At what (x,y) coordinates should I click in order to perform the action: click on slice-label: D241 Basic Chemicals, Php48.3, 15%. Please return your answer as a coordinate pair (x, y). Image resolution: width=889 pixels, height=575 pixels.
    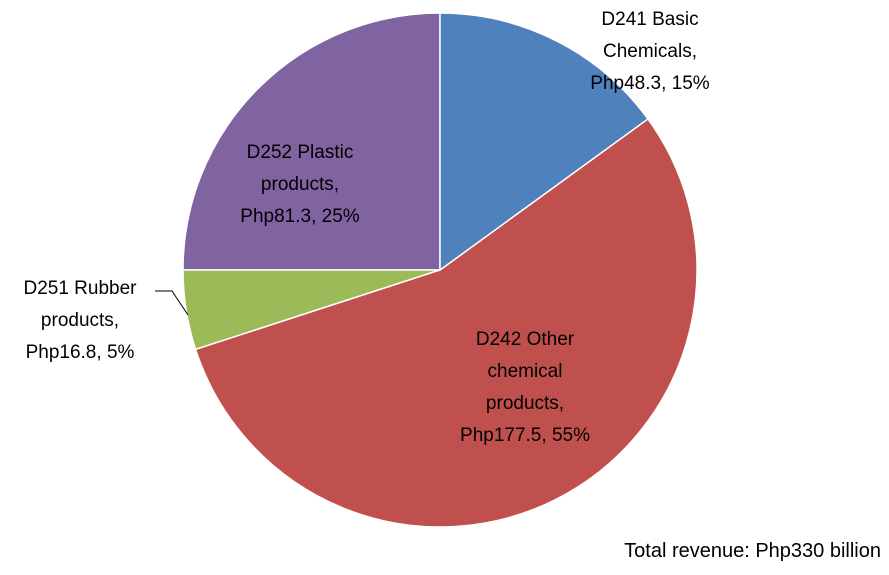
    Looking at the image, I should click on (650, 52).